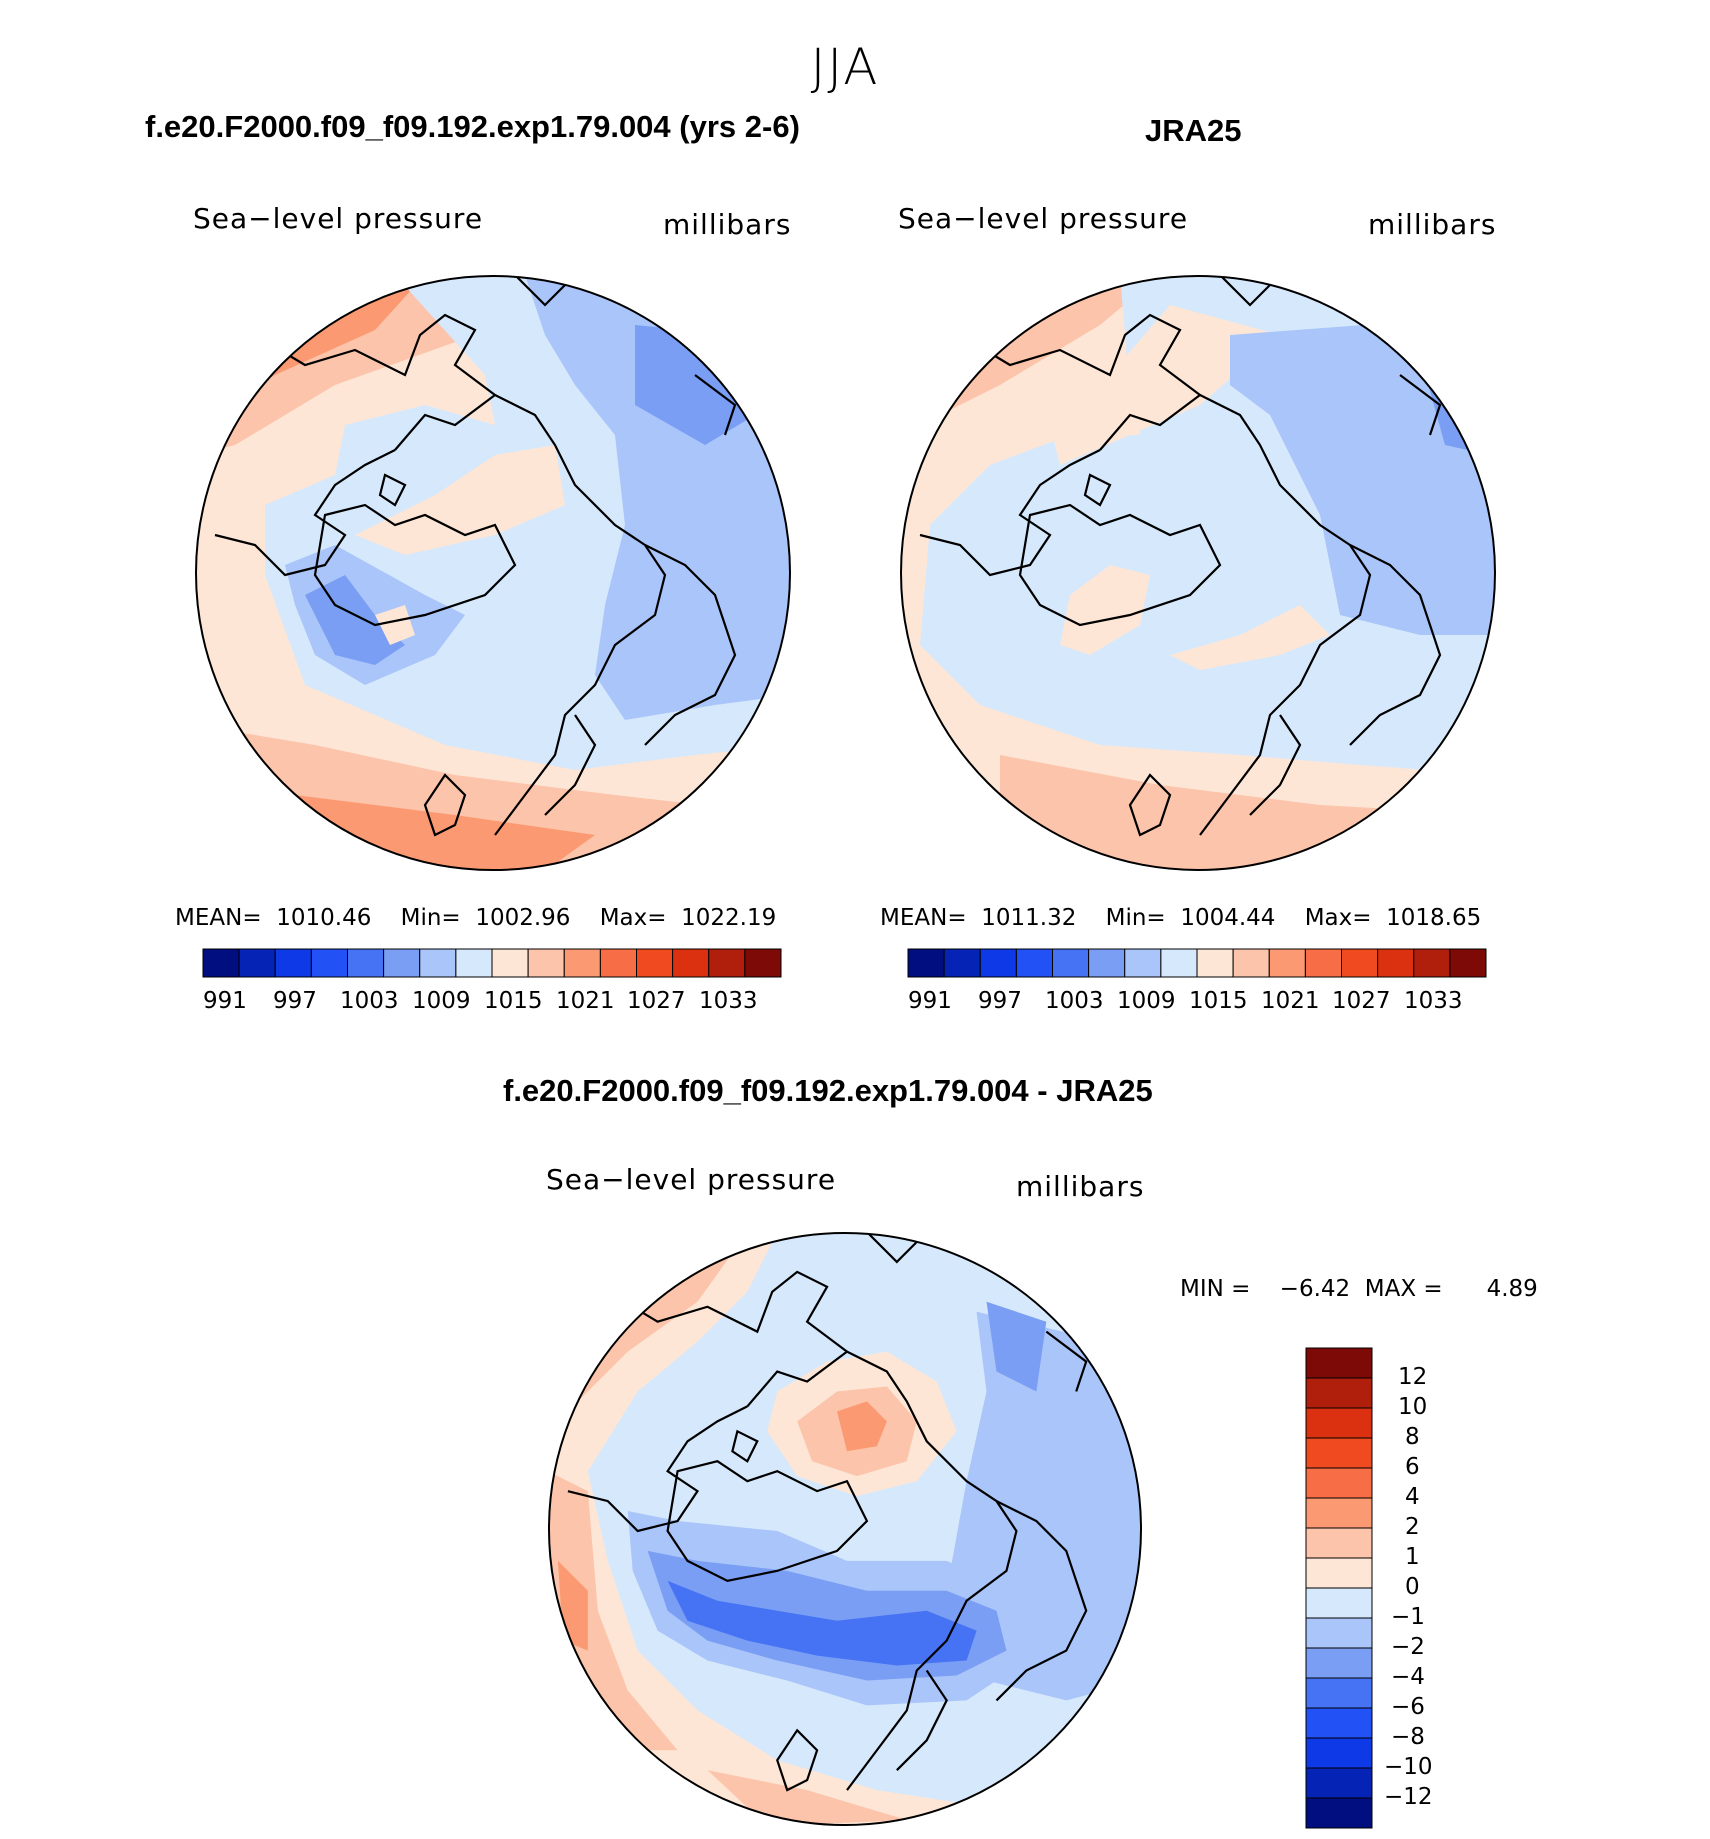 The width and height of the screenshot is (1710, 1839). I want to click on colorbar-tick: 6, so click(1412, 1467).